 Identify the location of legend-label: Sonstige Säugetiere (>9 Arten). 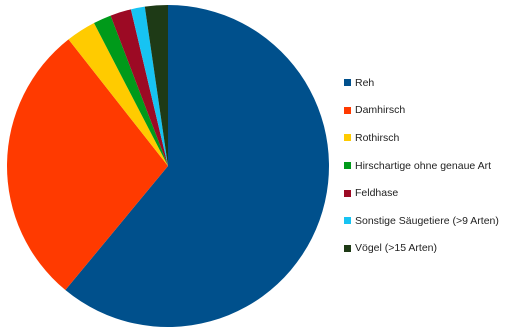
(427, 221).